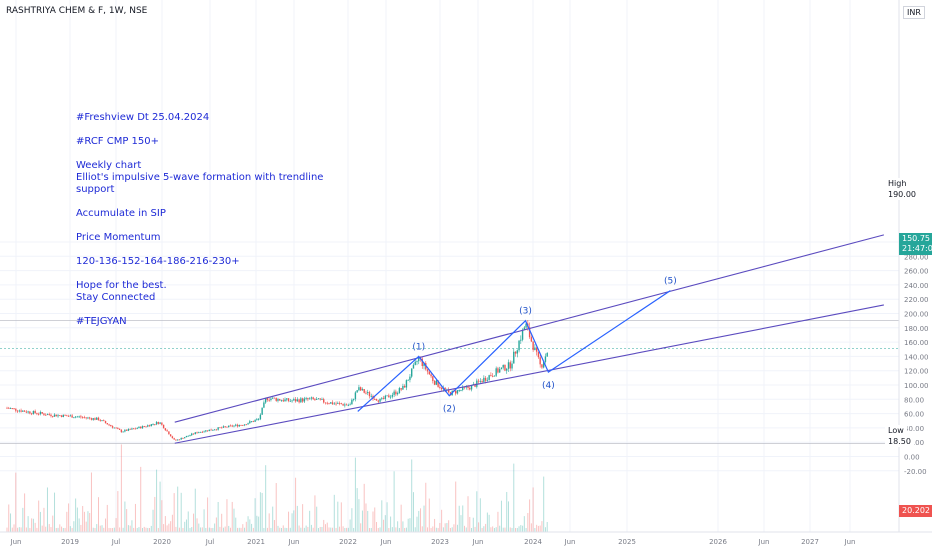  Describe the element at coordinates (916, 272) in the screenshot. I see `price-tick: 260.00` at that location.